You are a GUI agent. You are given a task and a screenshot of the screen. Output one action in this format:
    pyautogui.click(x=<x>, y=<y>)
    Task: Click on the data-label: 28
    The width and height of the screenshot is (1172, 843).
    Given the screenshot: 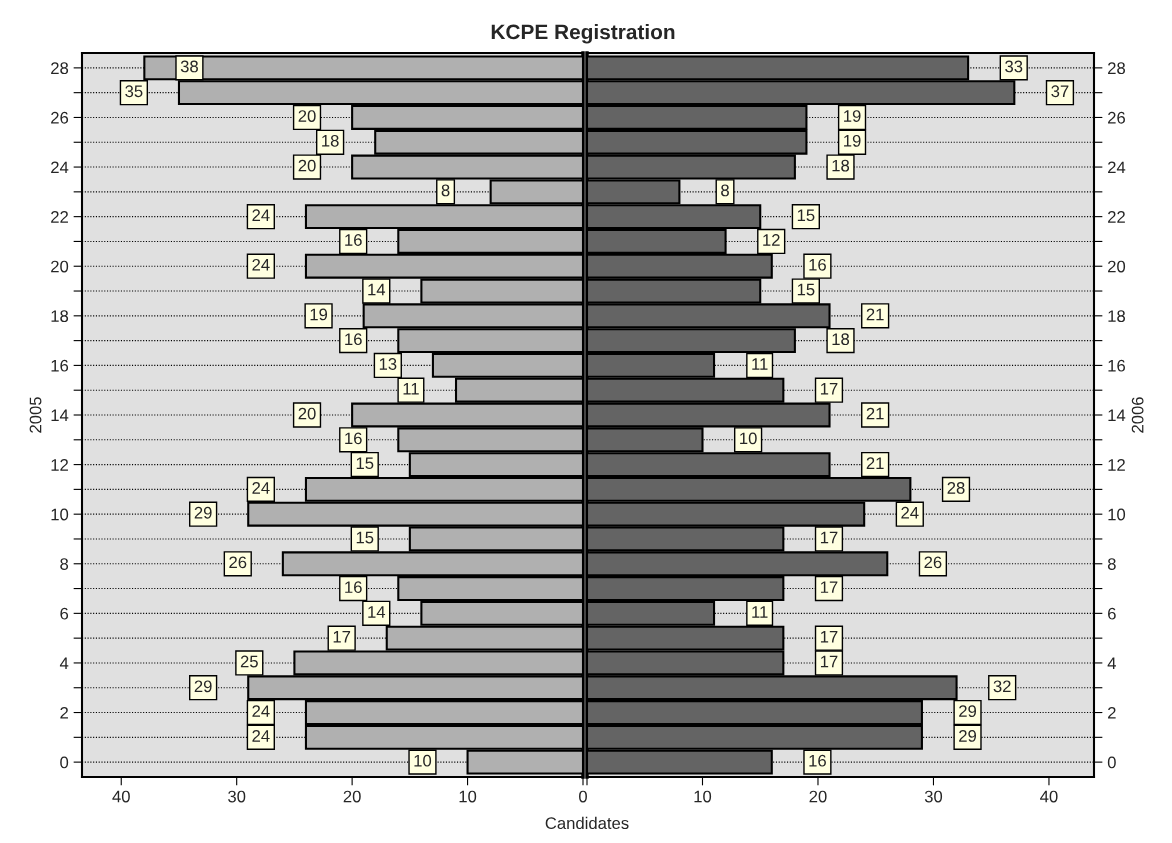 What is the action you would take?
    pyautogui.click(x=956, y=488)
    